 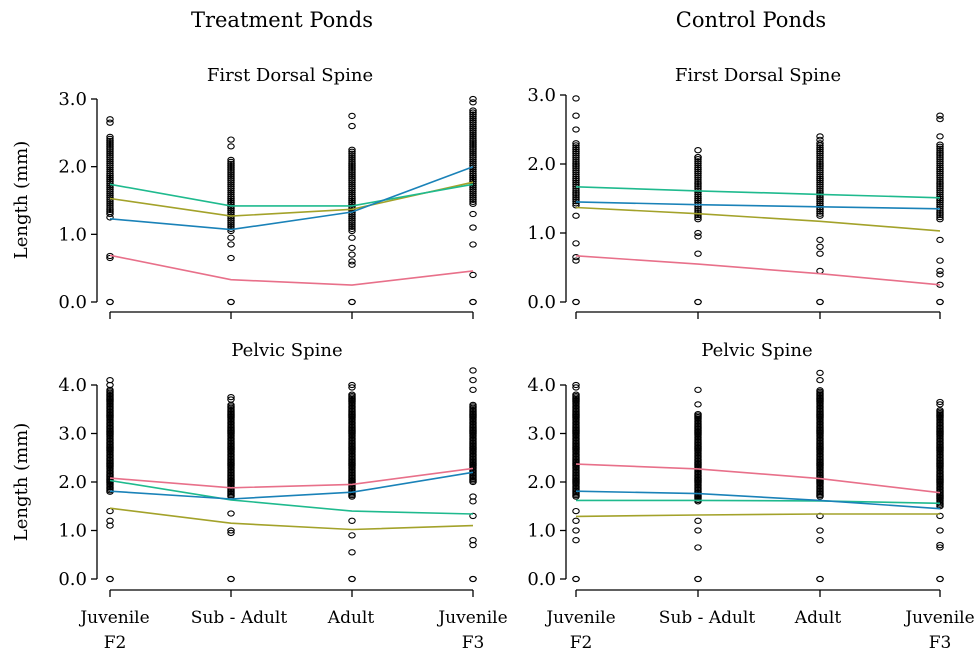 What do you see at coordinates (282, 20) in the screenshot?
I see `column-title-treatment: Treatment Ponds` at bounding box center [282, 20].